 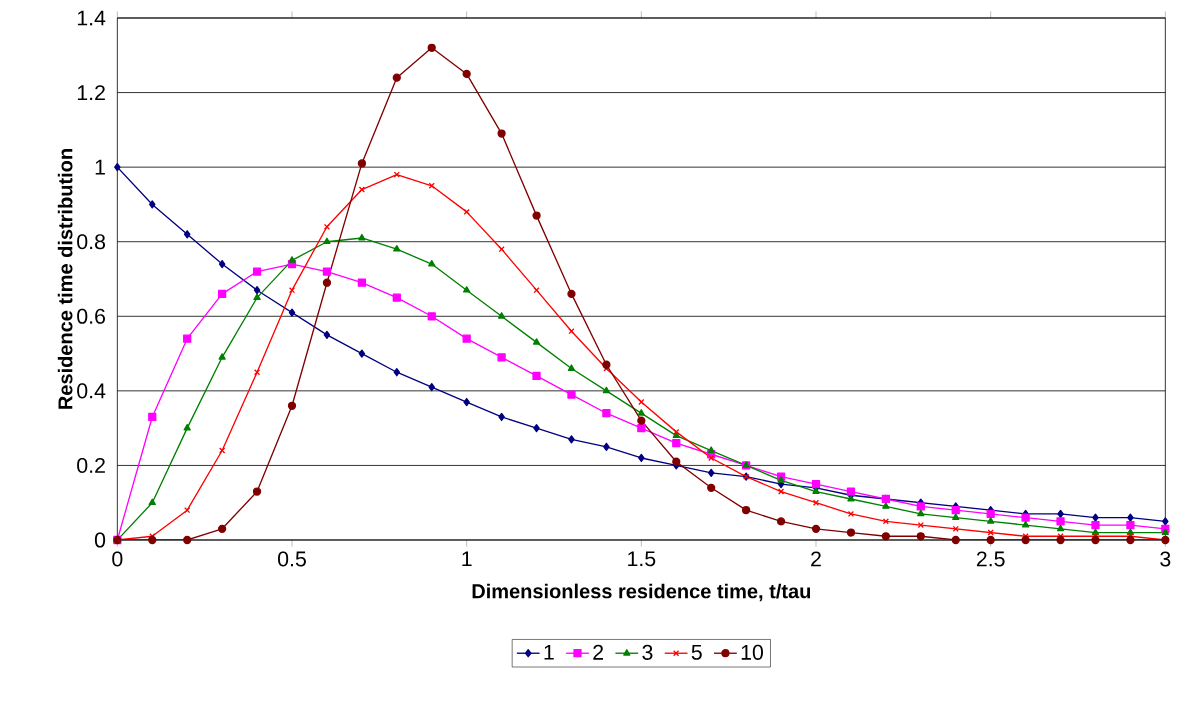 What do you see at coordinates (91, 18) in the screenshot?
I see `y-tick-label: 1.4` at bounding box center [91, 18].